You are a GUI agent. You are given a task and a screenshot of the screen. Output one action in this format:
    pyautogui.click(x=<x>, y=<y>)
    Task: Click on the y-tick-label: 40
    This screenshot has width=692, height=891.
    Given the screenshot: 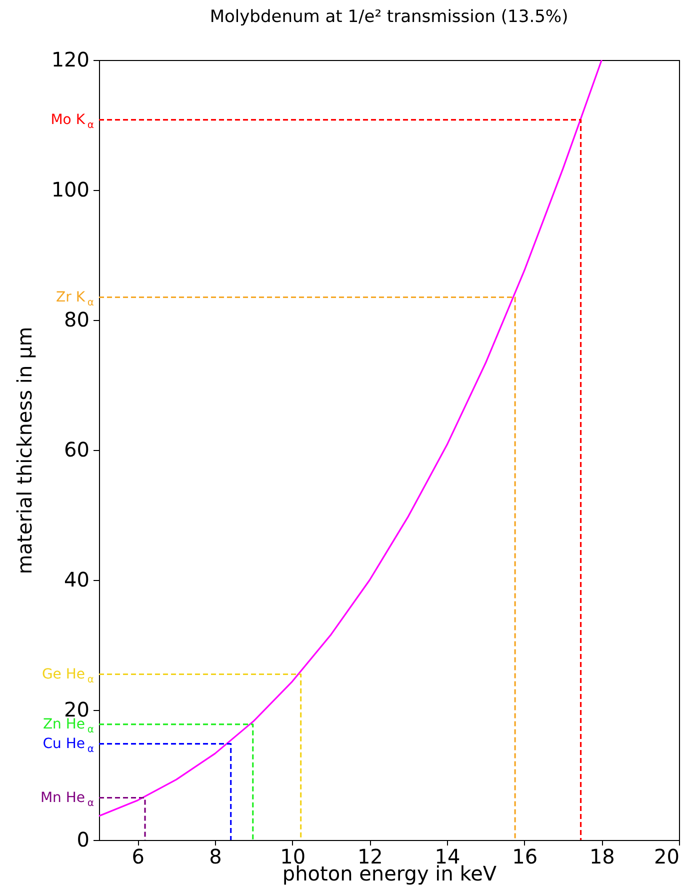 What is the action you would take?
    pyautogui.click(x=77, y=580)
    